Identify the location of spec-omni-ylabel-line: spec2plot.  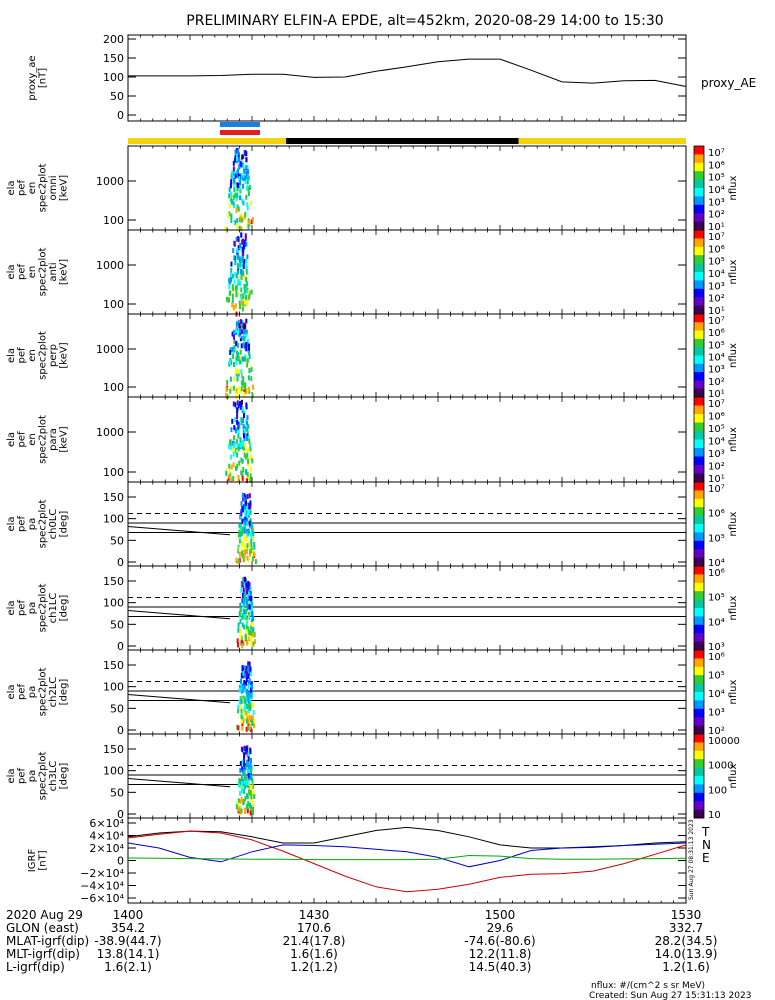
(42, 188).